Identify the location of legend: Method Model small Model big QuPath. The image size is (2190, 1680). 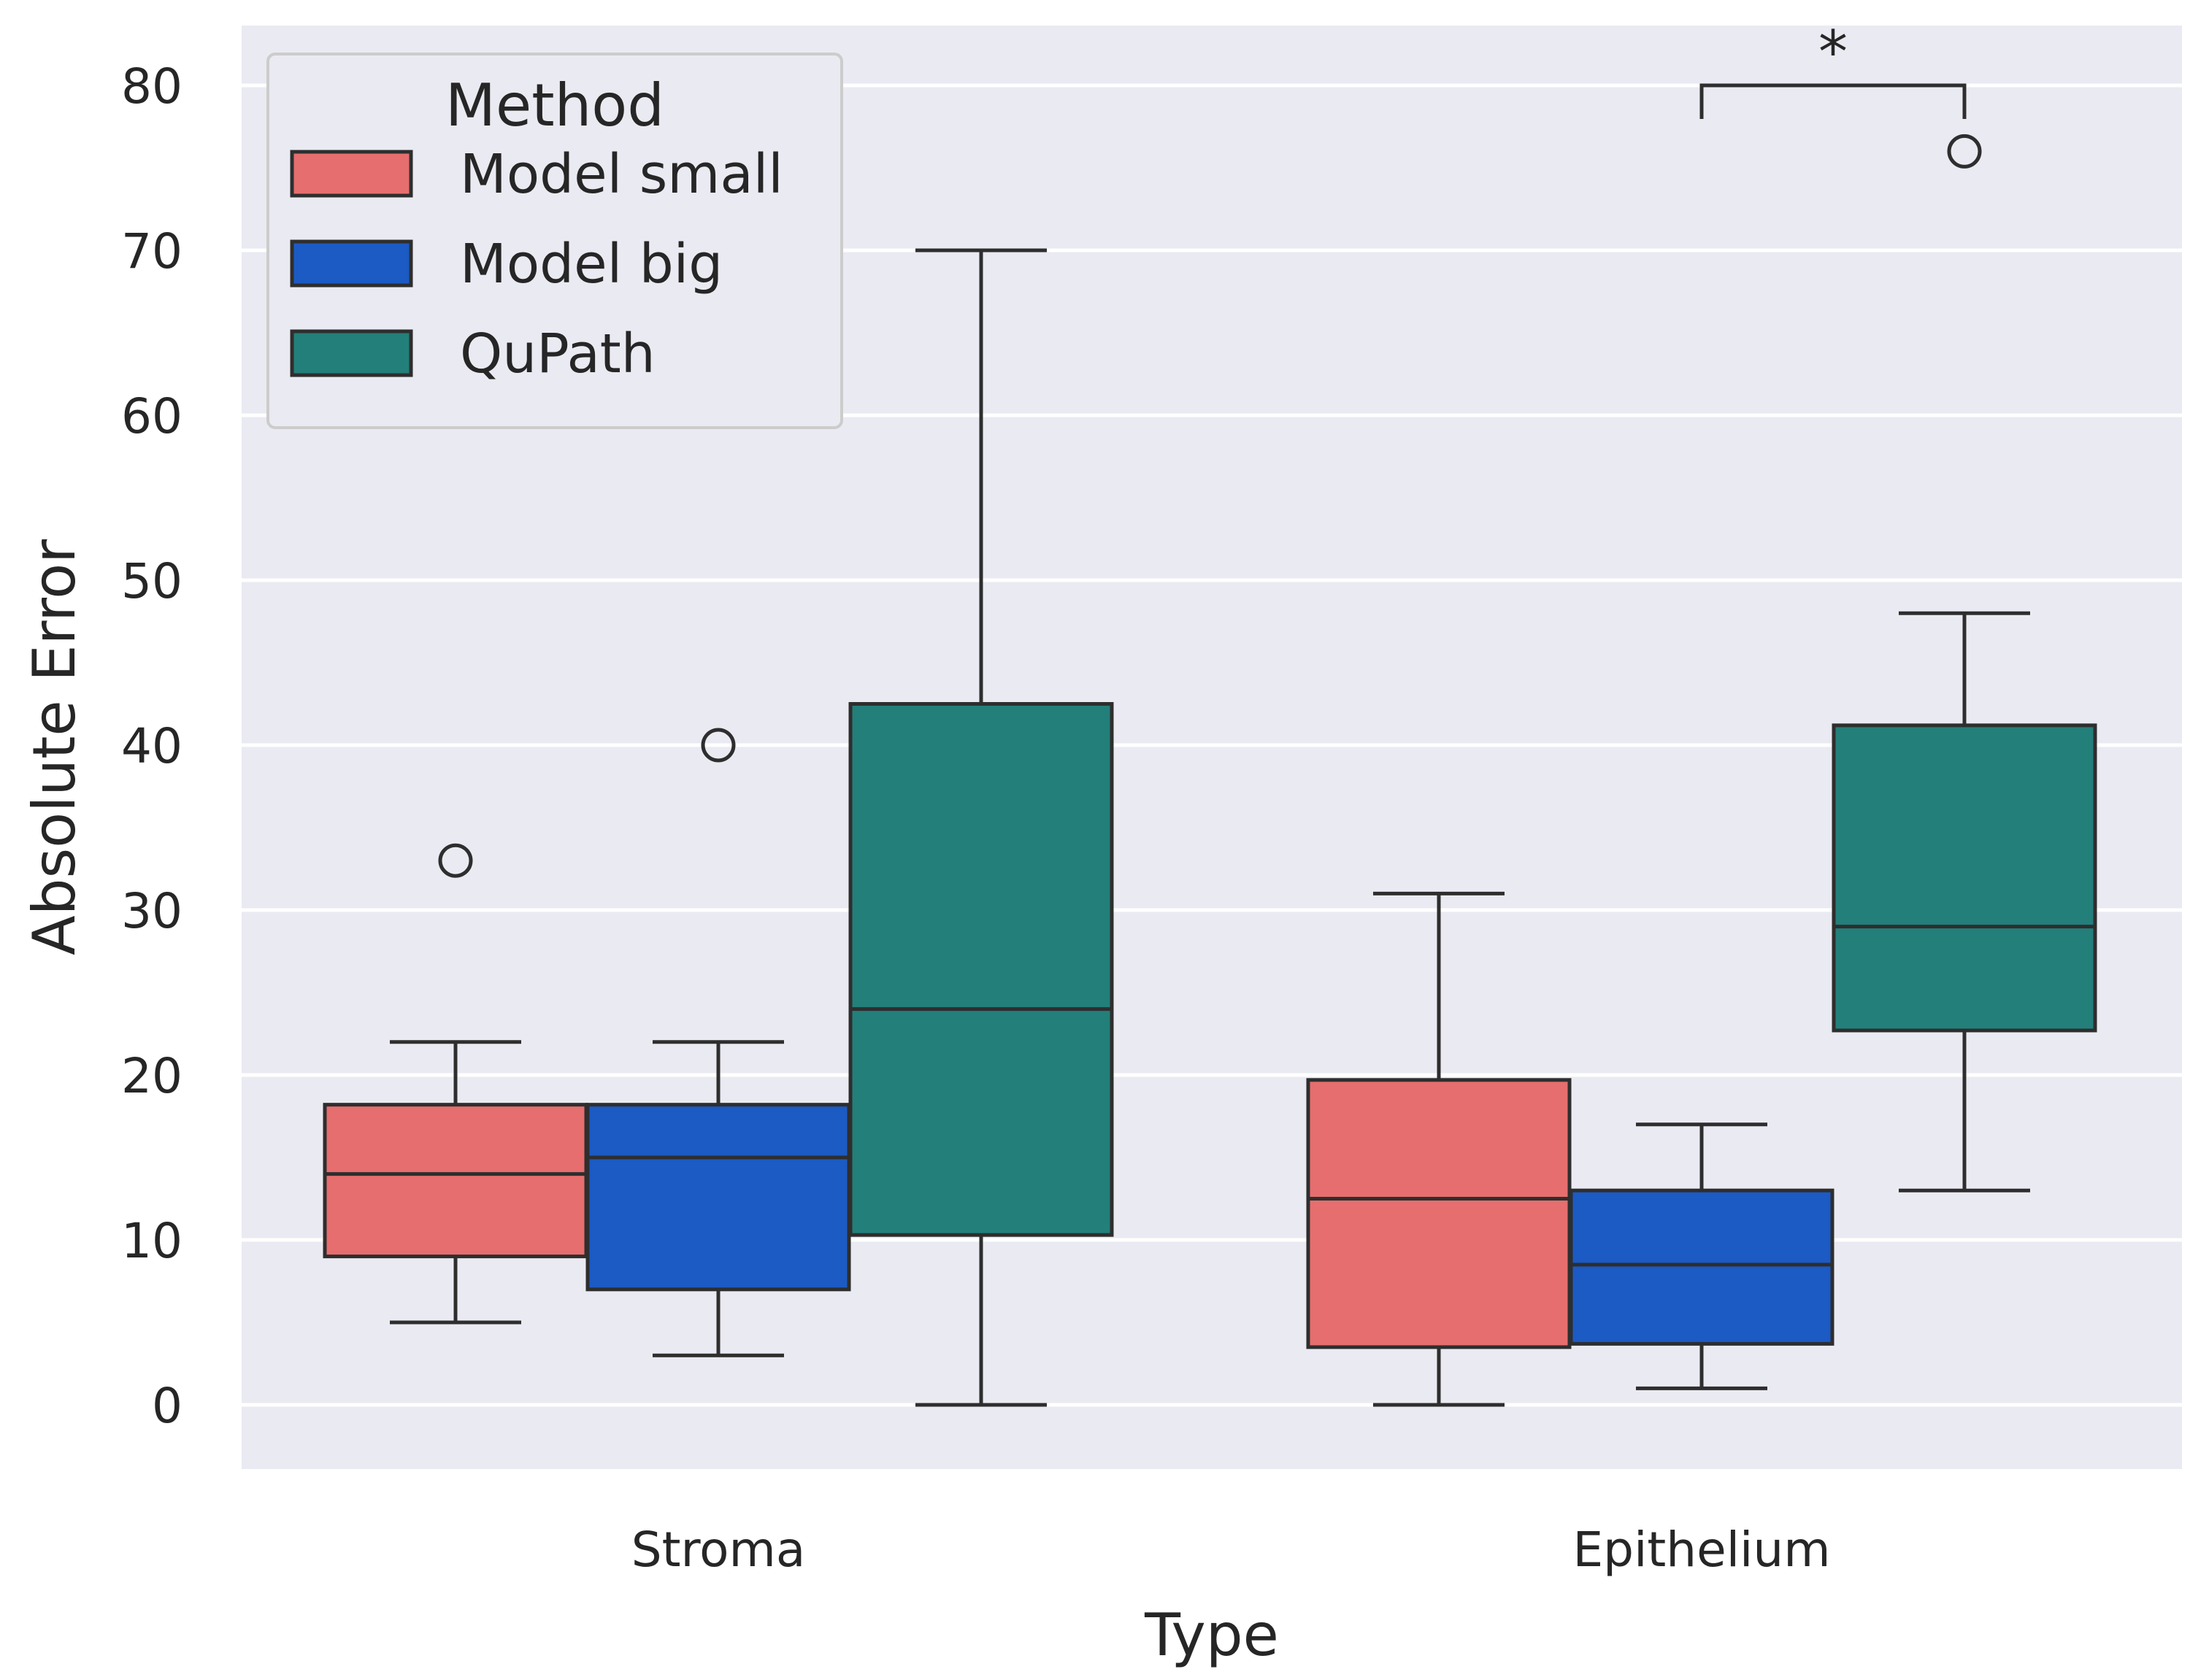
(554, 241).